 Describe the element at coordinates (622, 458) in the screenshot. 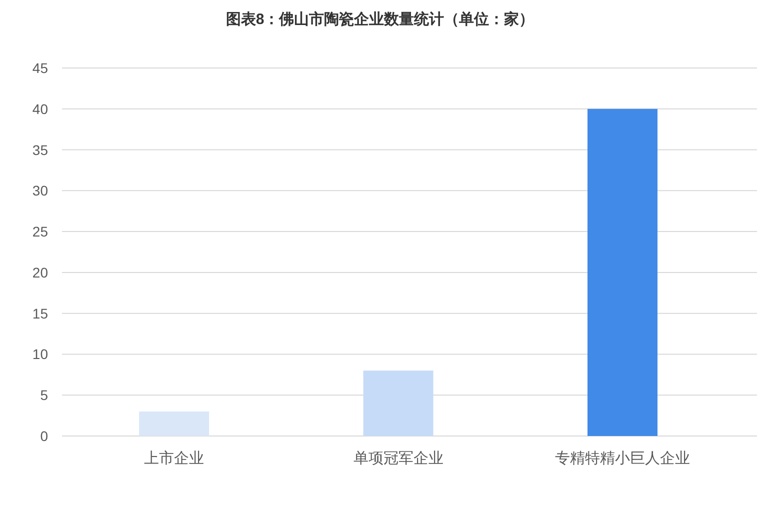

I see `x-tick-label: 专精特精小巨人企业` at that location.